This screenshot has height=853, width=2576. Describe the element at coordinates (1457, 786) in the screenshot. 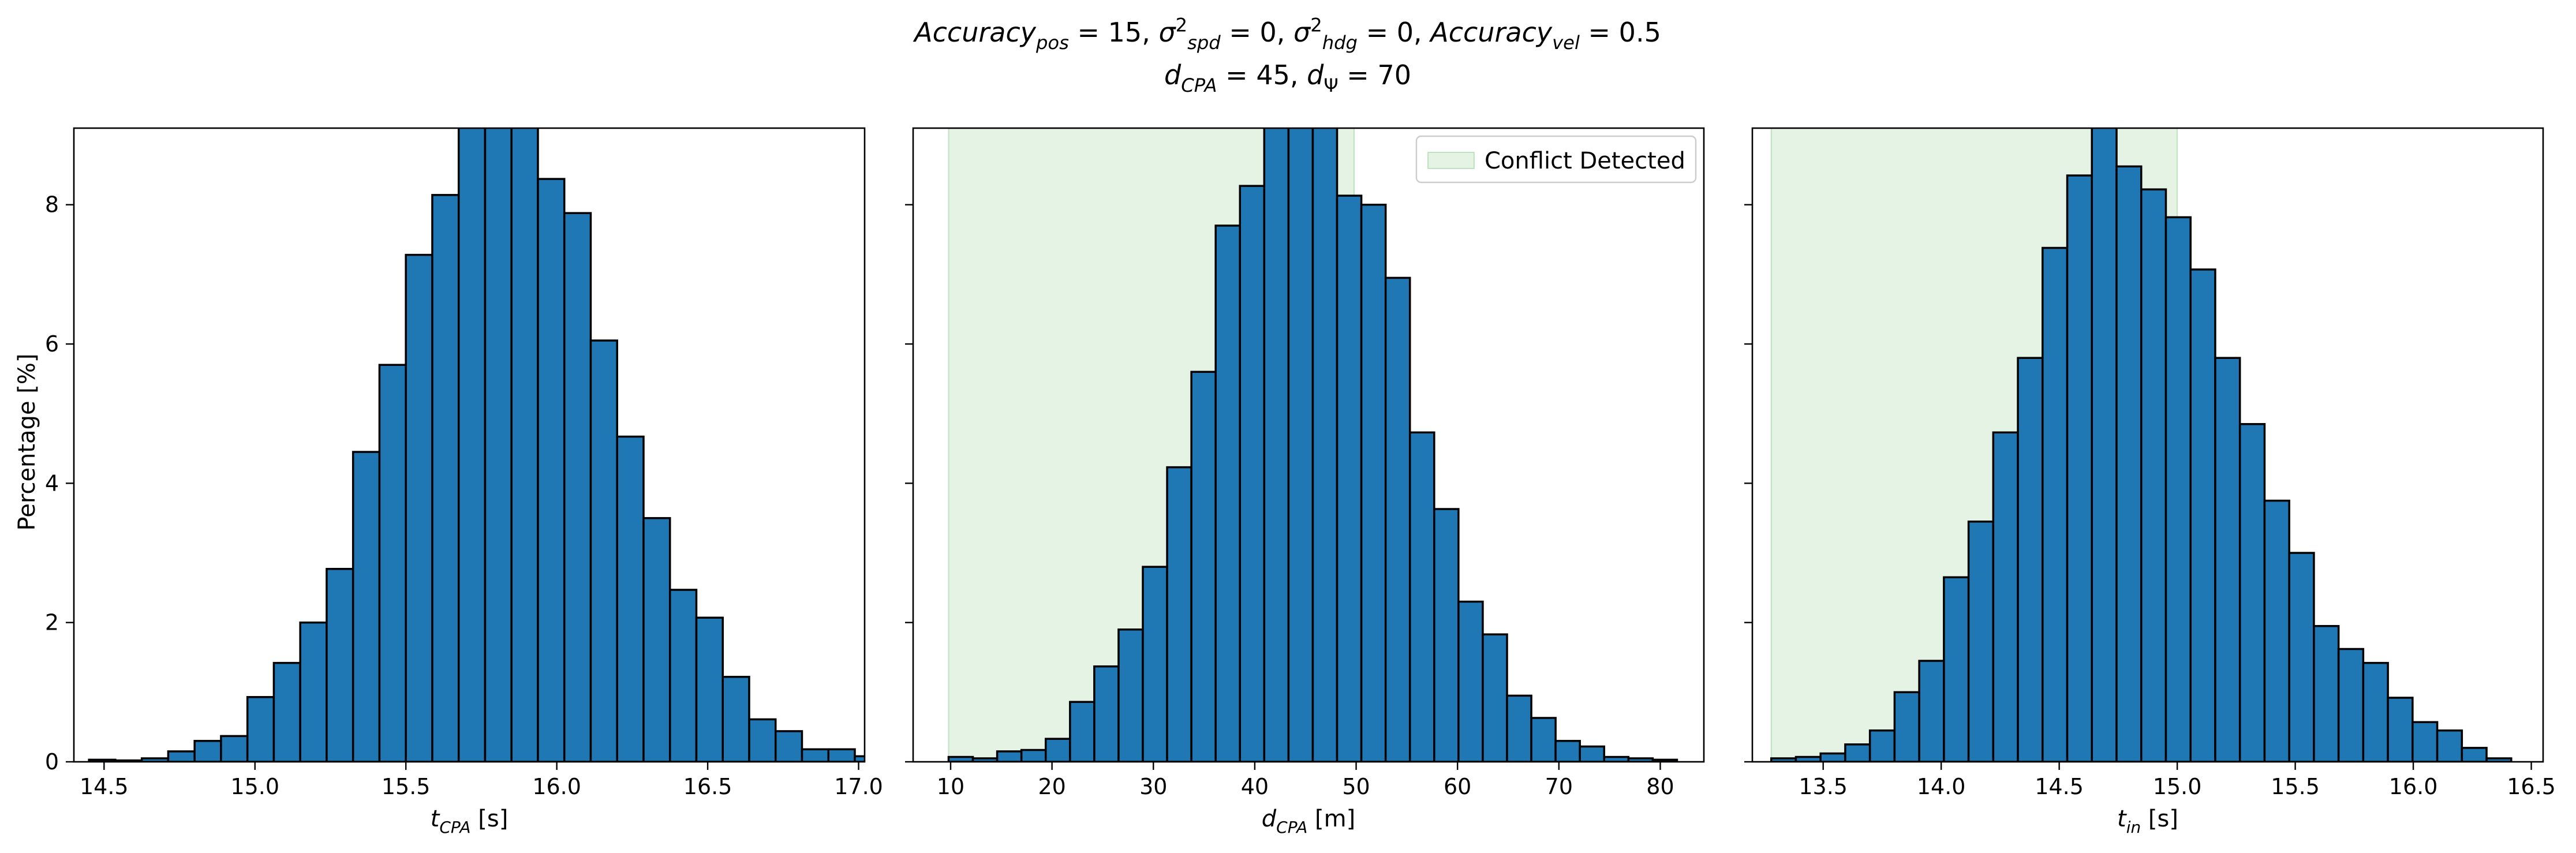

I see `x-tick-label: 60` at that location.